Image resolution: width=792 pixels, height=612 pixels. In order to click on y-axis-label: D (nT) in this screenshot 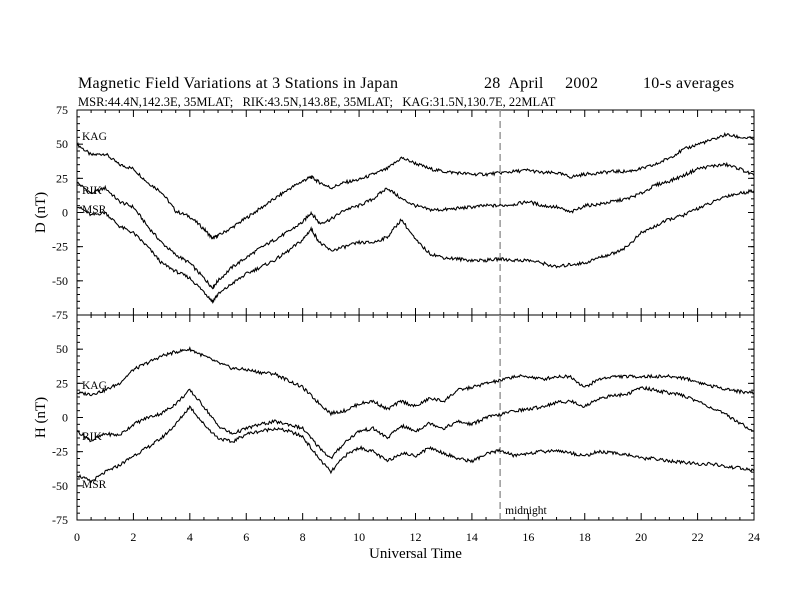, I will do `click(41, 212)`.